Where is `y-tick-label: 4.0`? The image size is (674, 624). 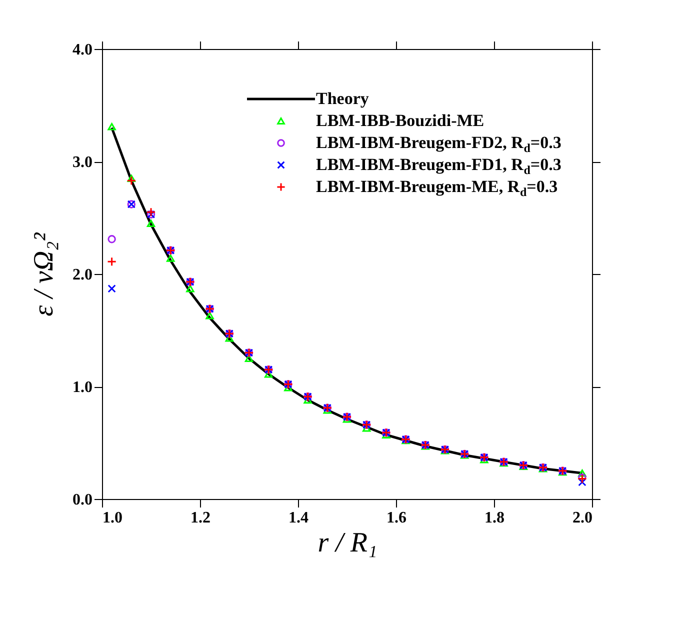
y-tick-label: 4.0 is located at coordinates (82, 50).